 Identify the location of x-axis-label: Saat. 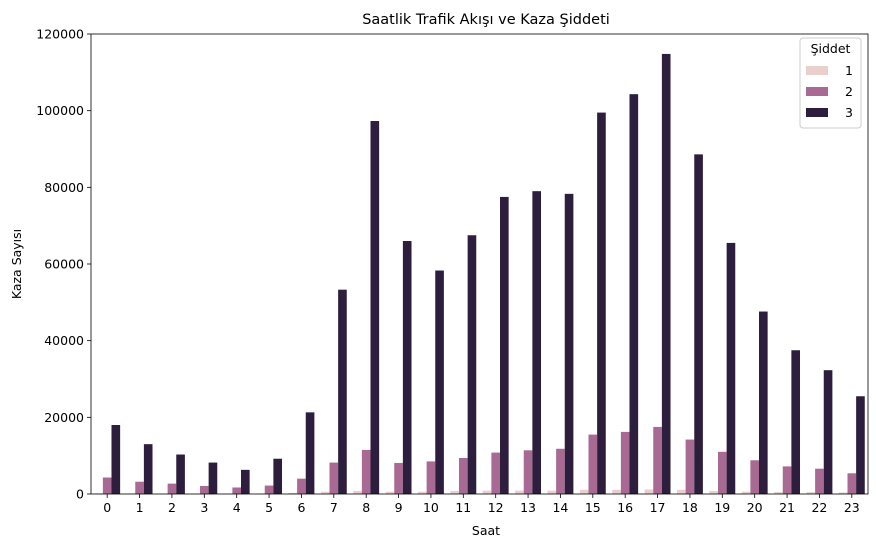
(486, 530).